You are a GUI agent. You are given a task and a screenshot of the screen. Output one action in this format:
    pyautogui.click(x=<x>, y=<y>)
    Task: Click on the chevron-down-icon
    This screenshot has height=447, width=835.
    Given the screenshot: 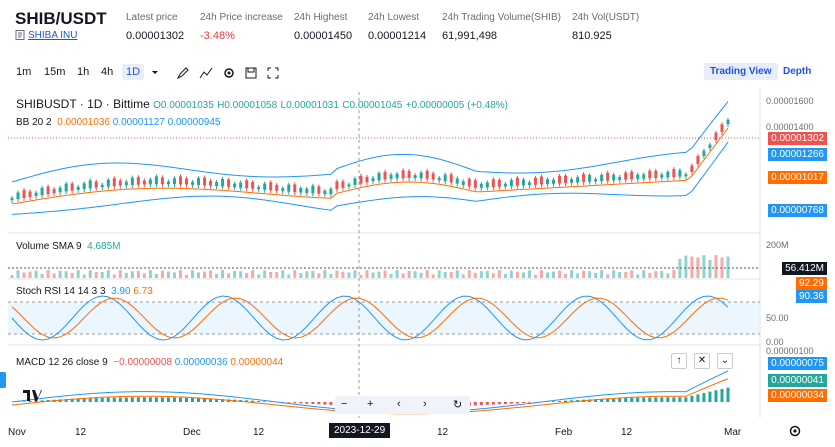 What is the action you would take?
    pyautogui.click(x=155, y=73)
    